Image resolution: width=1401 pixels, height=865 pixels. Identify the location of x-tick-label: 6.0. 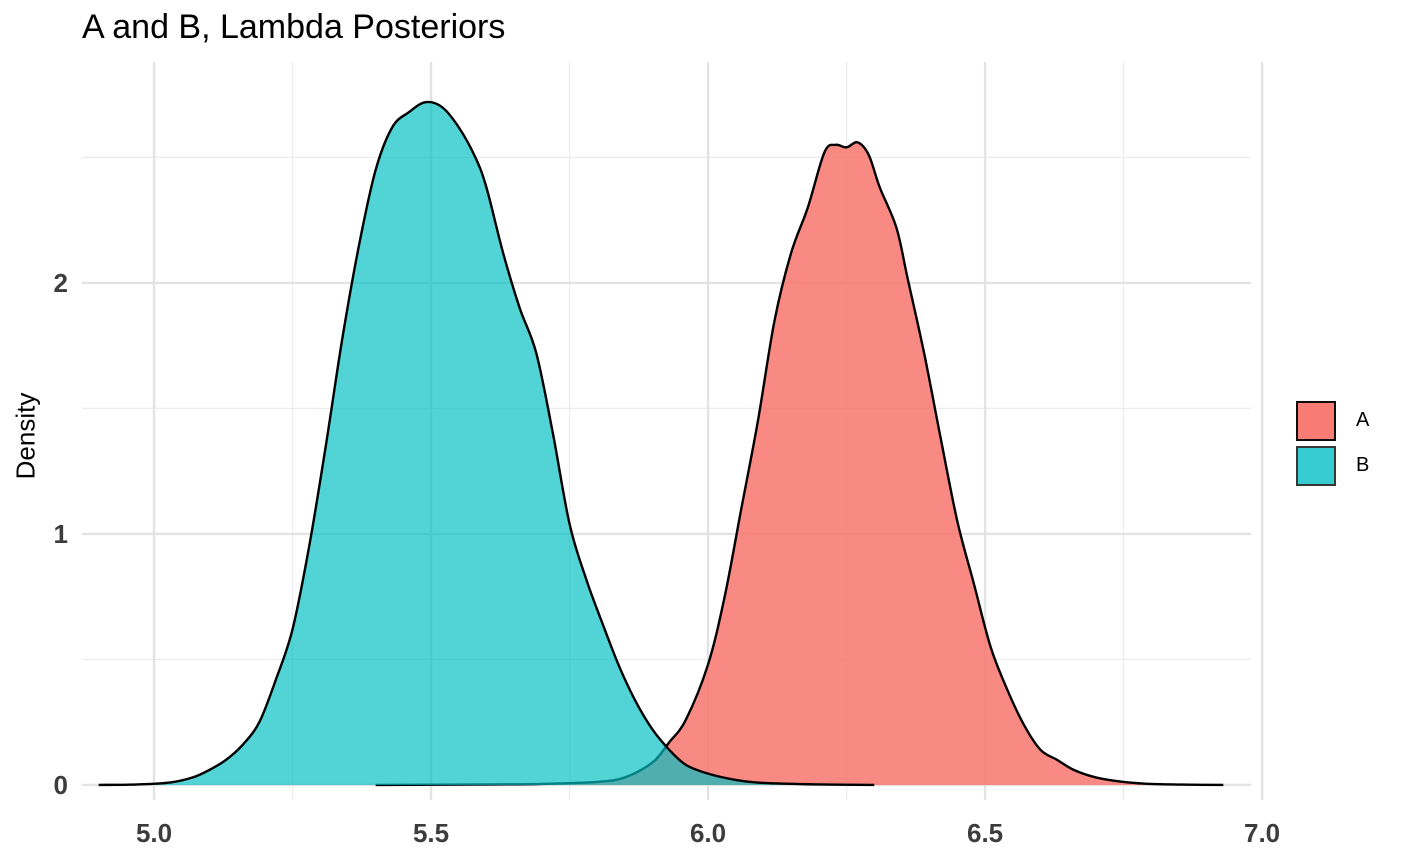
(708, 833).